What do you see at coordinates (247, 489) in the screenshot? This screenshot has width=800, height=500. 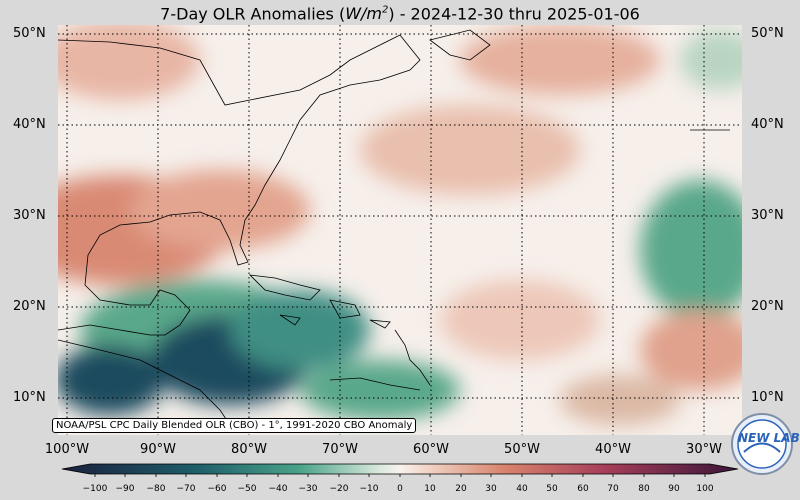 I see `colorbar-tick-label: −50` at bounding box center [247, 489].